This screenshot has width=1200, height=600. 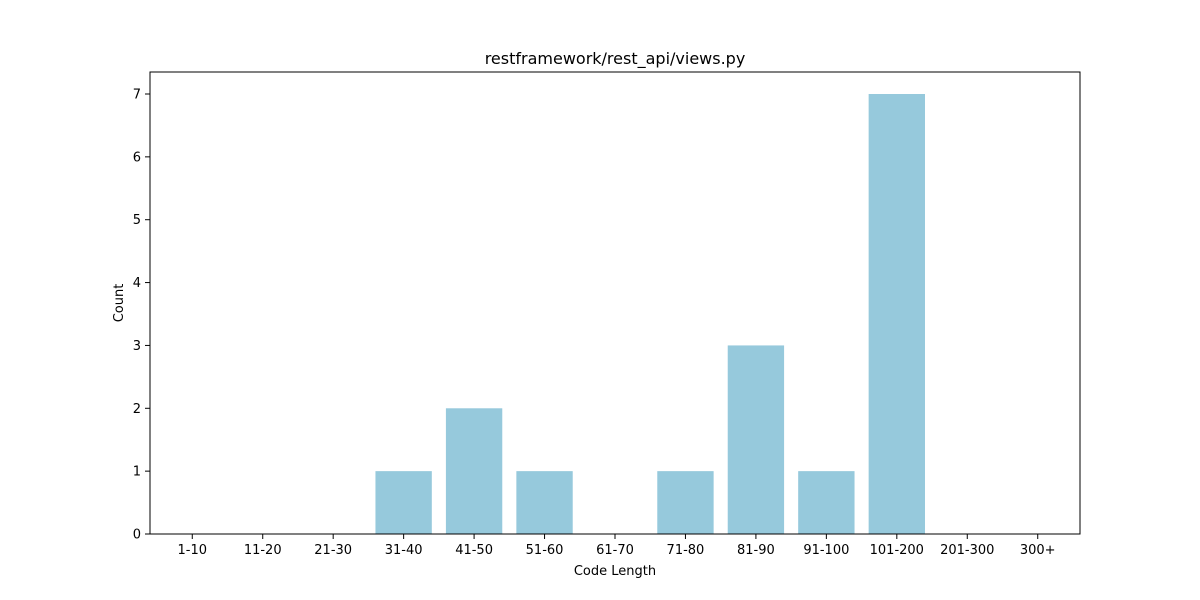 I want to click on x-tick-label: 201-300, so click(x=967, y=550).